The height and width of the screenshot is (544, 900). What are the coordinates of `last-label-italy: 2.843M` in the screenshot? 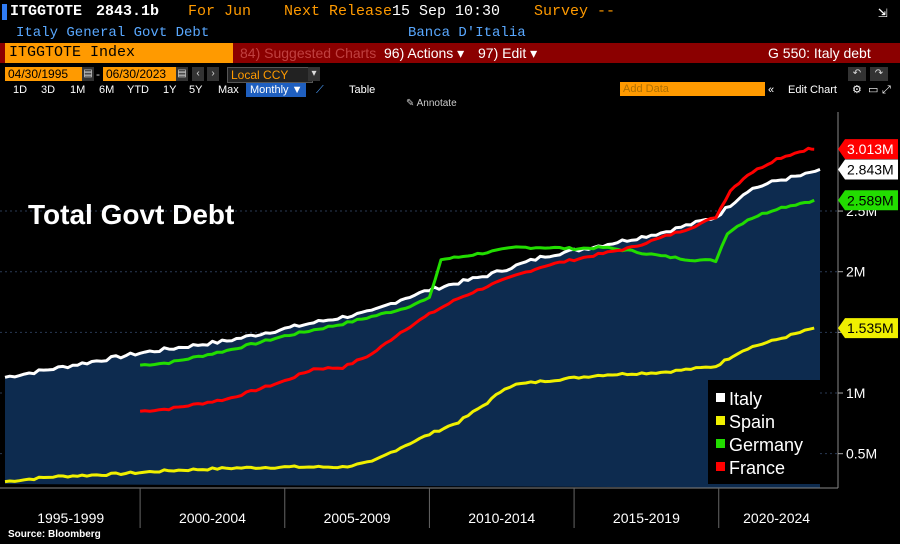 It's located at (868, 169).